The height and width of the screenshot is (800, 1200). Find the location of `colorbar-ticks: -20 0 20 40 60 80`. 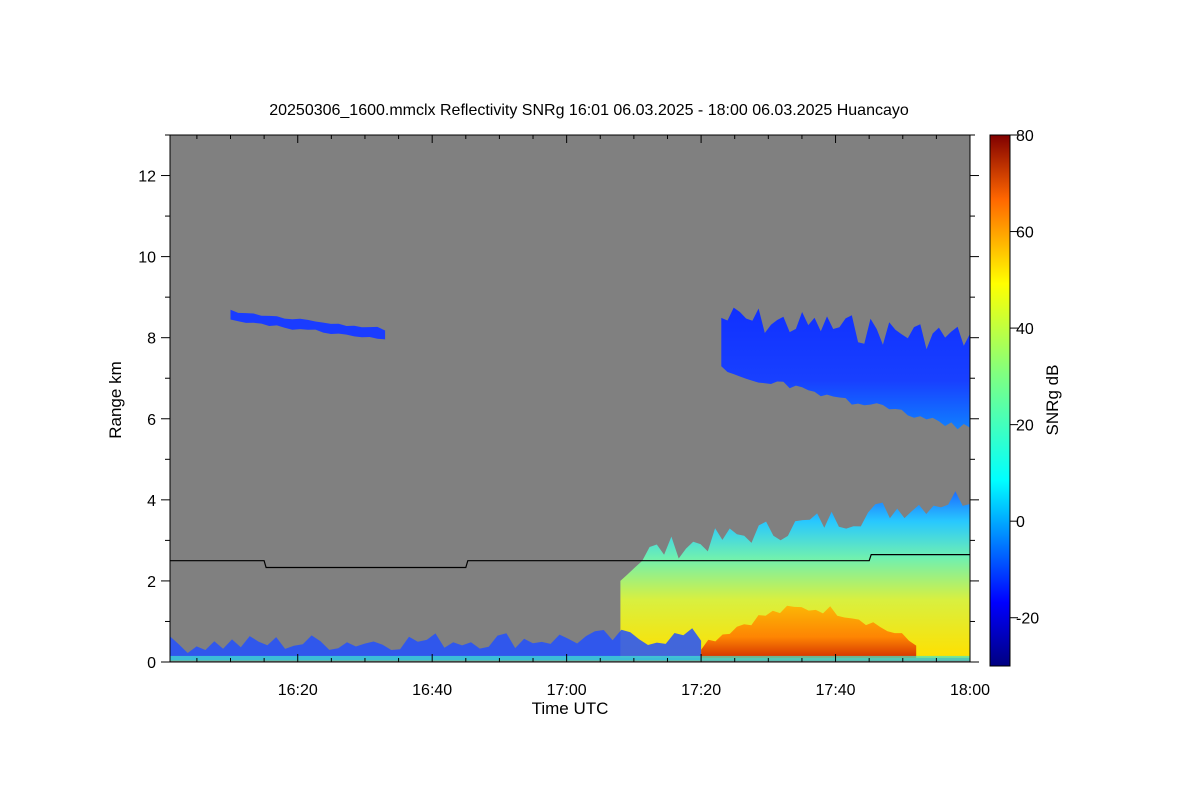

colorbar-ticks: -20 0 20 40 60 80 is located at coordinates (1024, 378).